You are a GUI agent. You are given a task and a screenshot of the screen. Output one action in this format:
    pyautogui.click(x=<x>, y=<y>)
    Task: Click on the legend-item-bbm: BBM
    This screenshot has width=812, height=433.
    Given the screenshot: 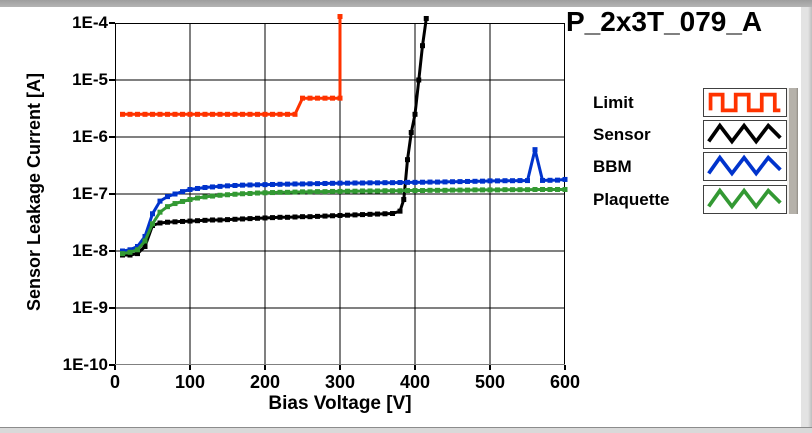 What is the action you would take?
    pyautogui.click(x=690, y=166)
    